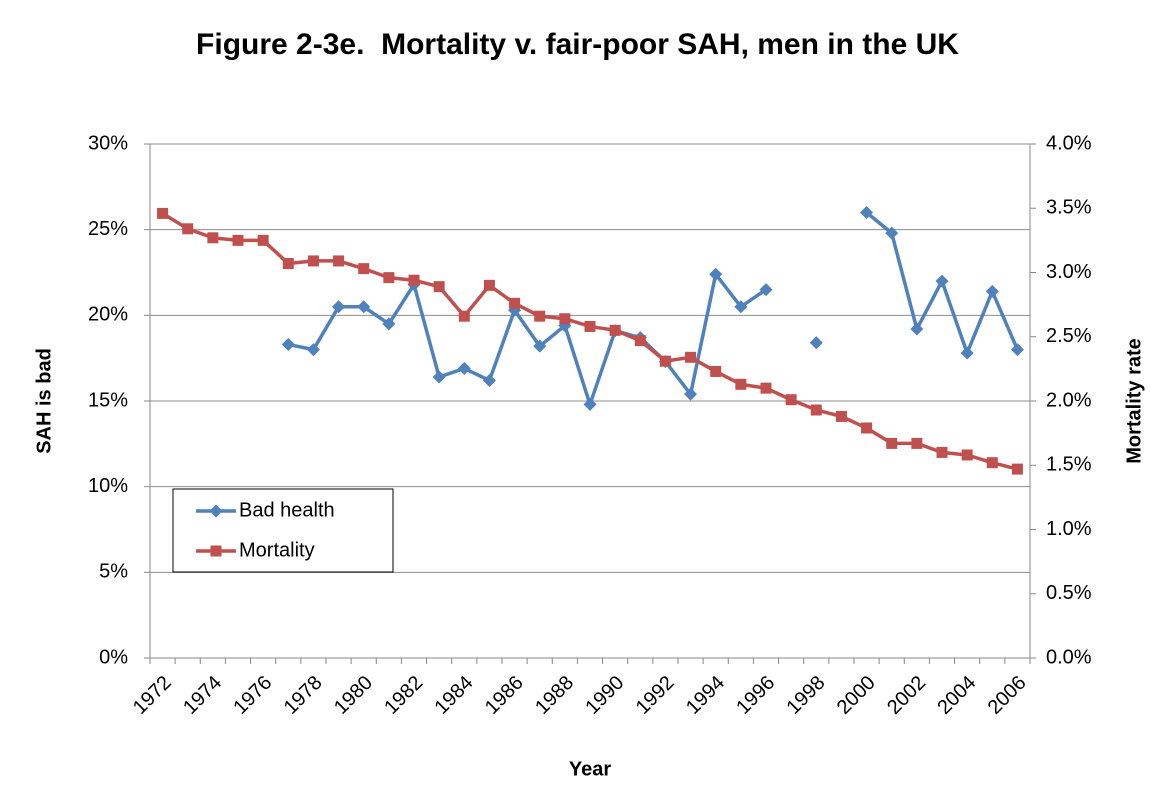 Image resolution: width=1151 pixels, height=785 pixels. Describe the element at coordinates (277, 550) in the screenshot. I see `legend-label: Mortality` at that location.